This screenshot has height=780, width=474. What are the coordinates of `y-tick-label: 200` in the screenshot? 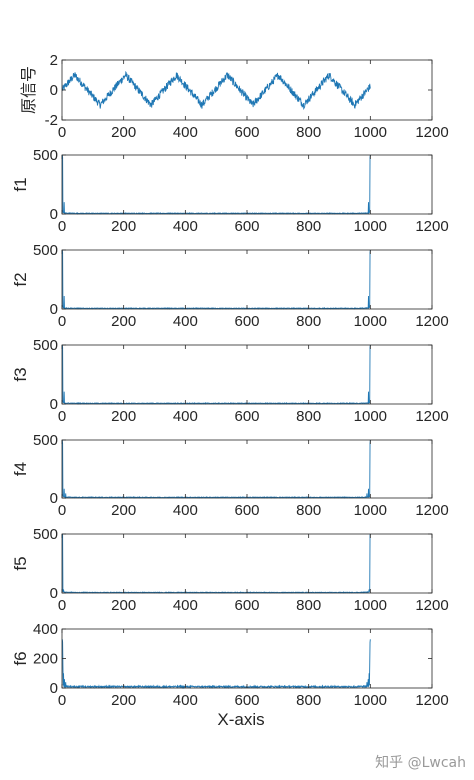 It's located at (45, 659).